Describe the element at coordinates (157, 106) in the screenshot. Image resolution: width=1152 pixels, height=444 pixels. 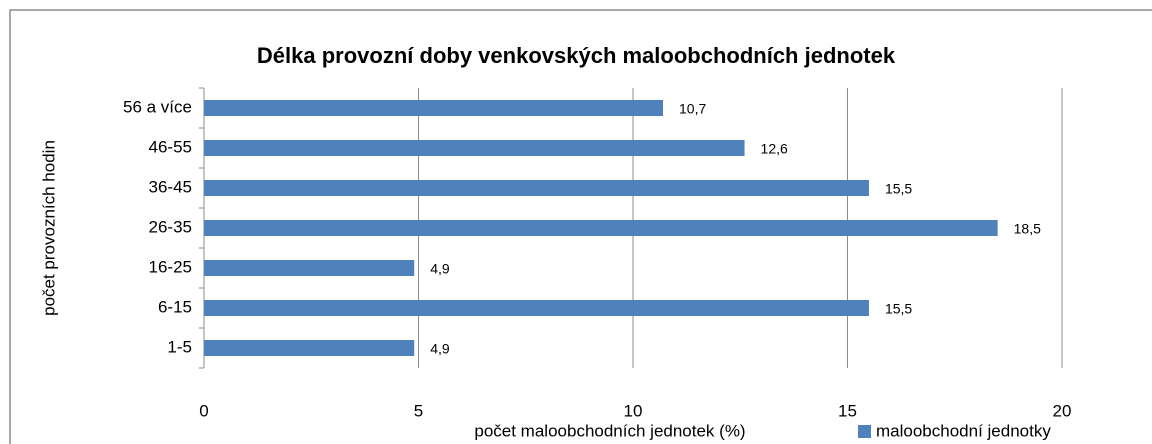
I see `y-tick-label: 56 a více` at that location.